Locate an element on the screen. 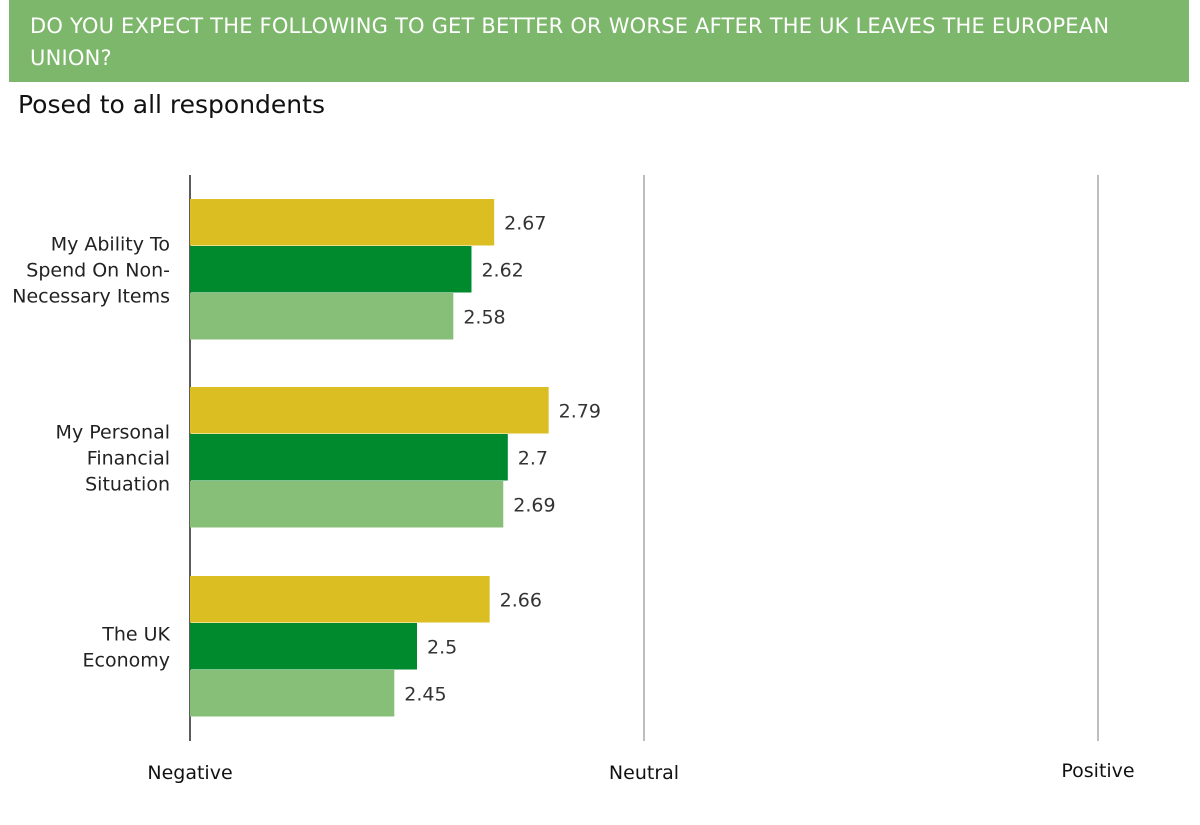  x-tick-label: Negative is located at coordinates (189, 773).